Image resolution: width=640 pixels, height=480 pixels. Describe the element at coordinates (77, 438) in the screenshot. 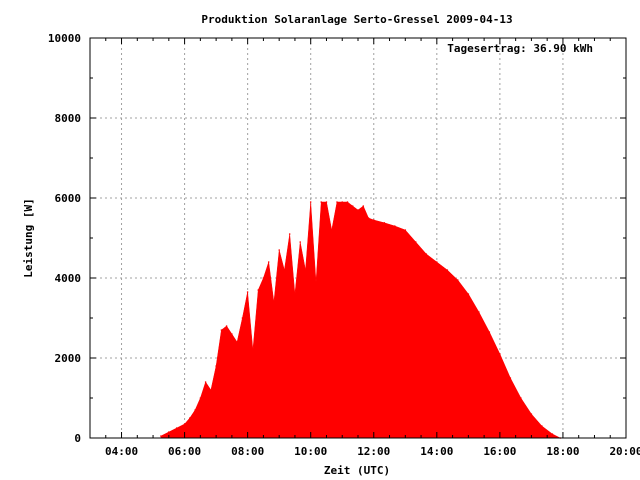

I see `y-tick-label: 0` at that location.